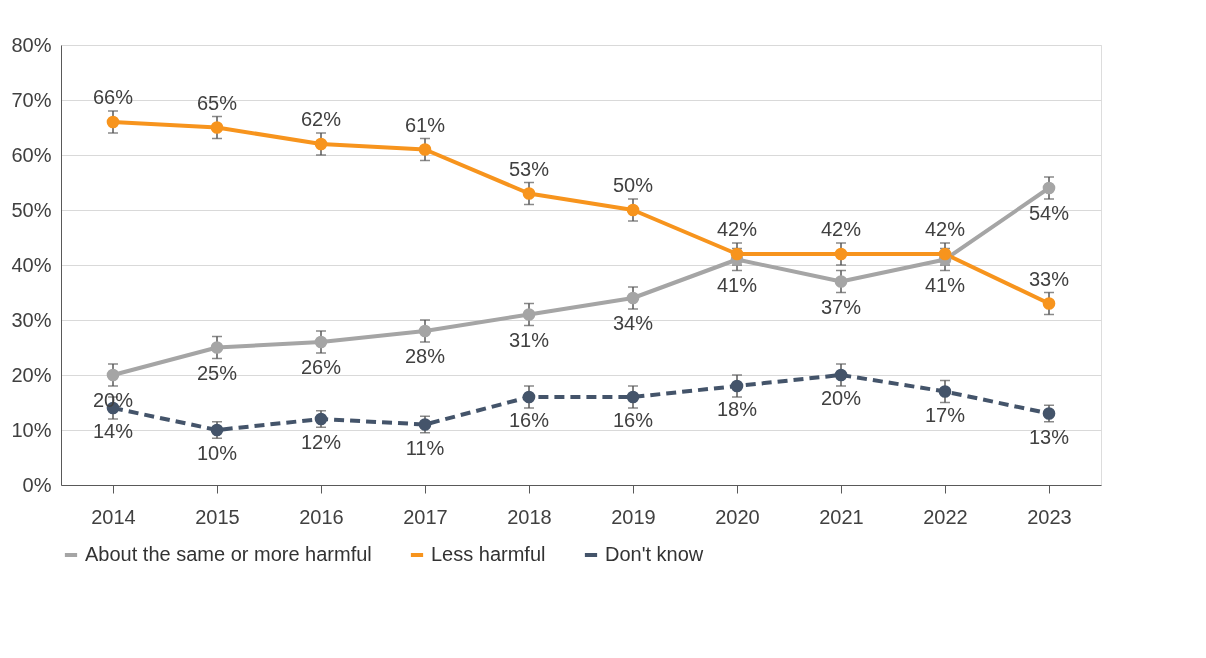  I want to click on data-label: 10%, so click(217, 453).